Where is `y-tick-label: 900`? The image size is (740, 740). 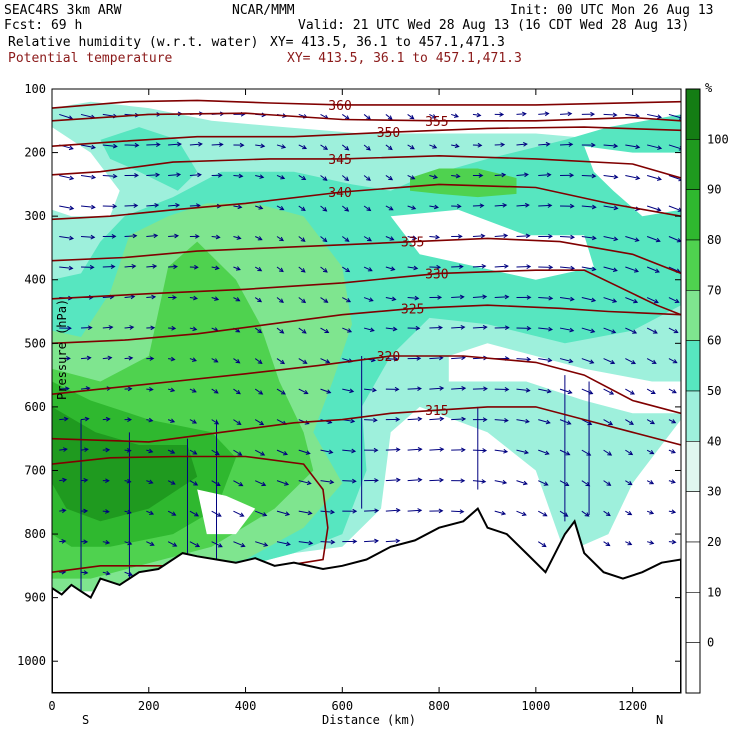
y-tick-label: 900 is located at coordinates (35, 598).